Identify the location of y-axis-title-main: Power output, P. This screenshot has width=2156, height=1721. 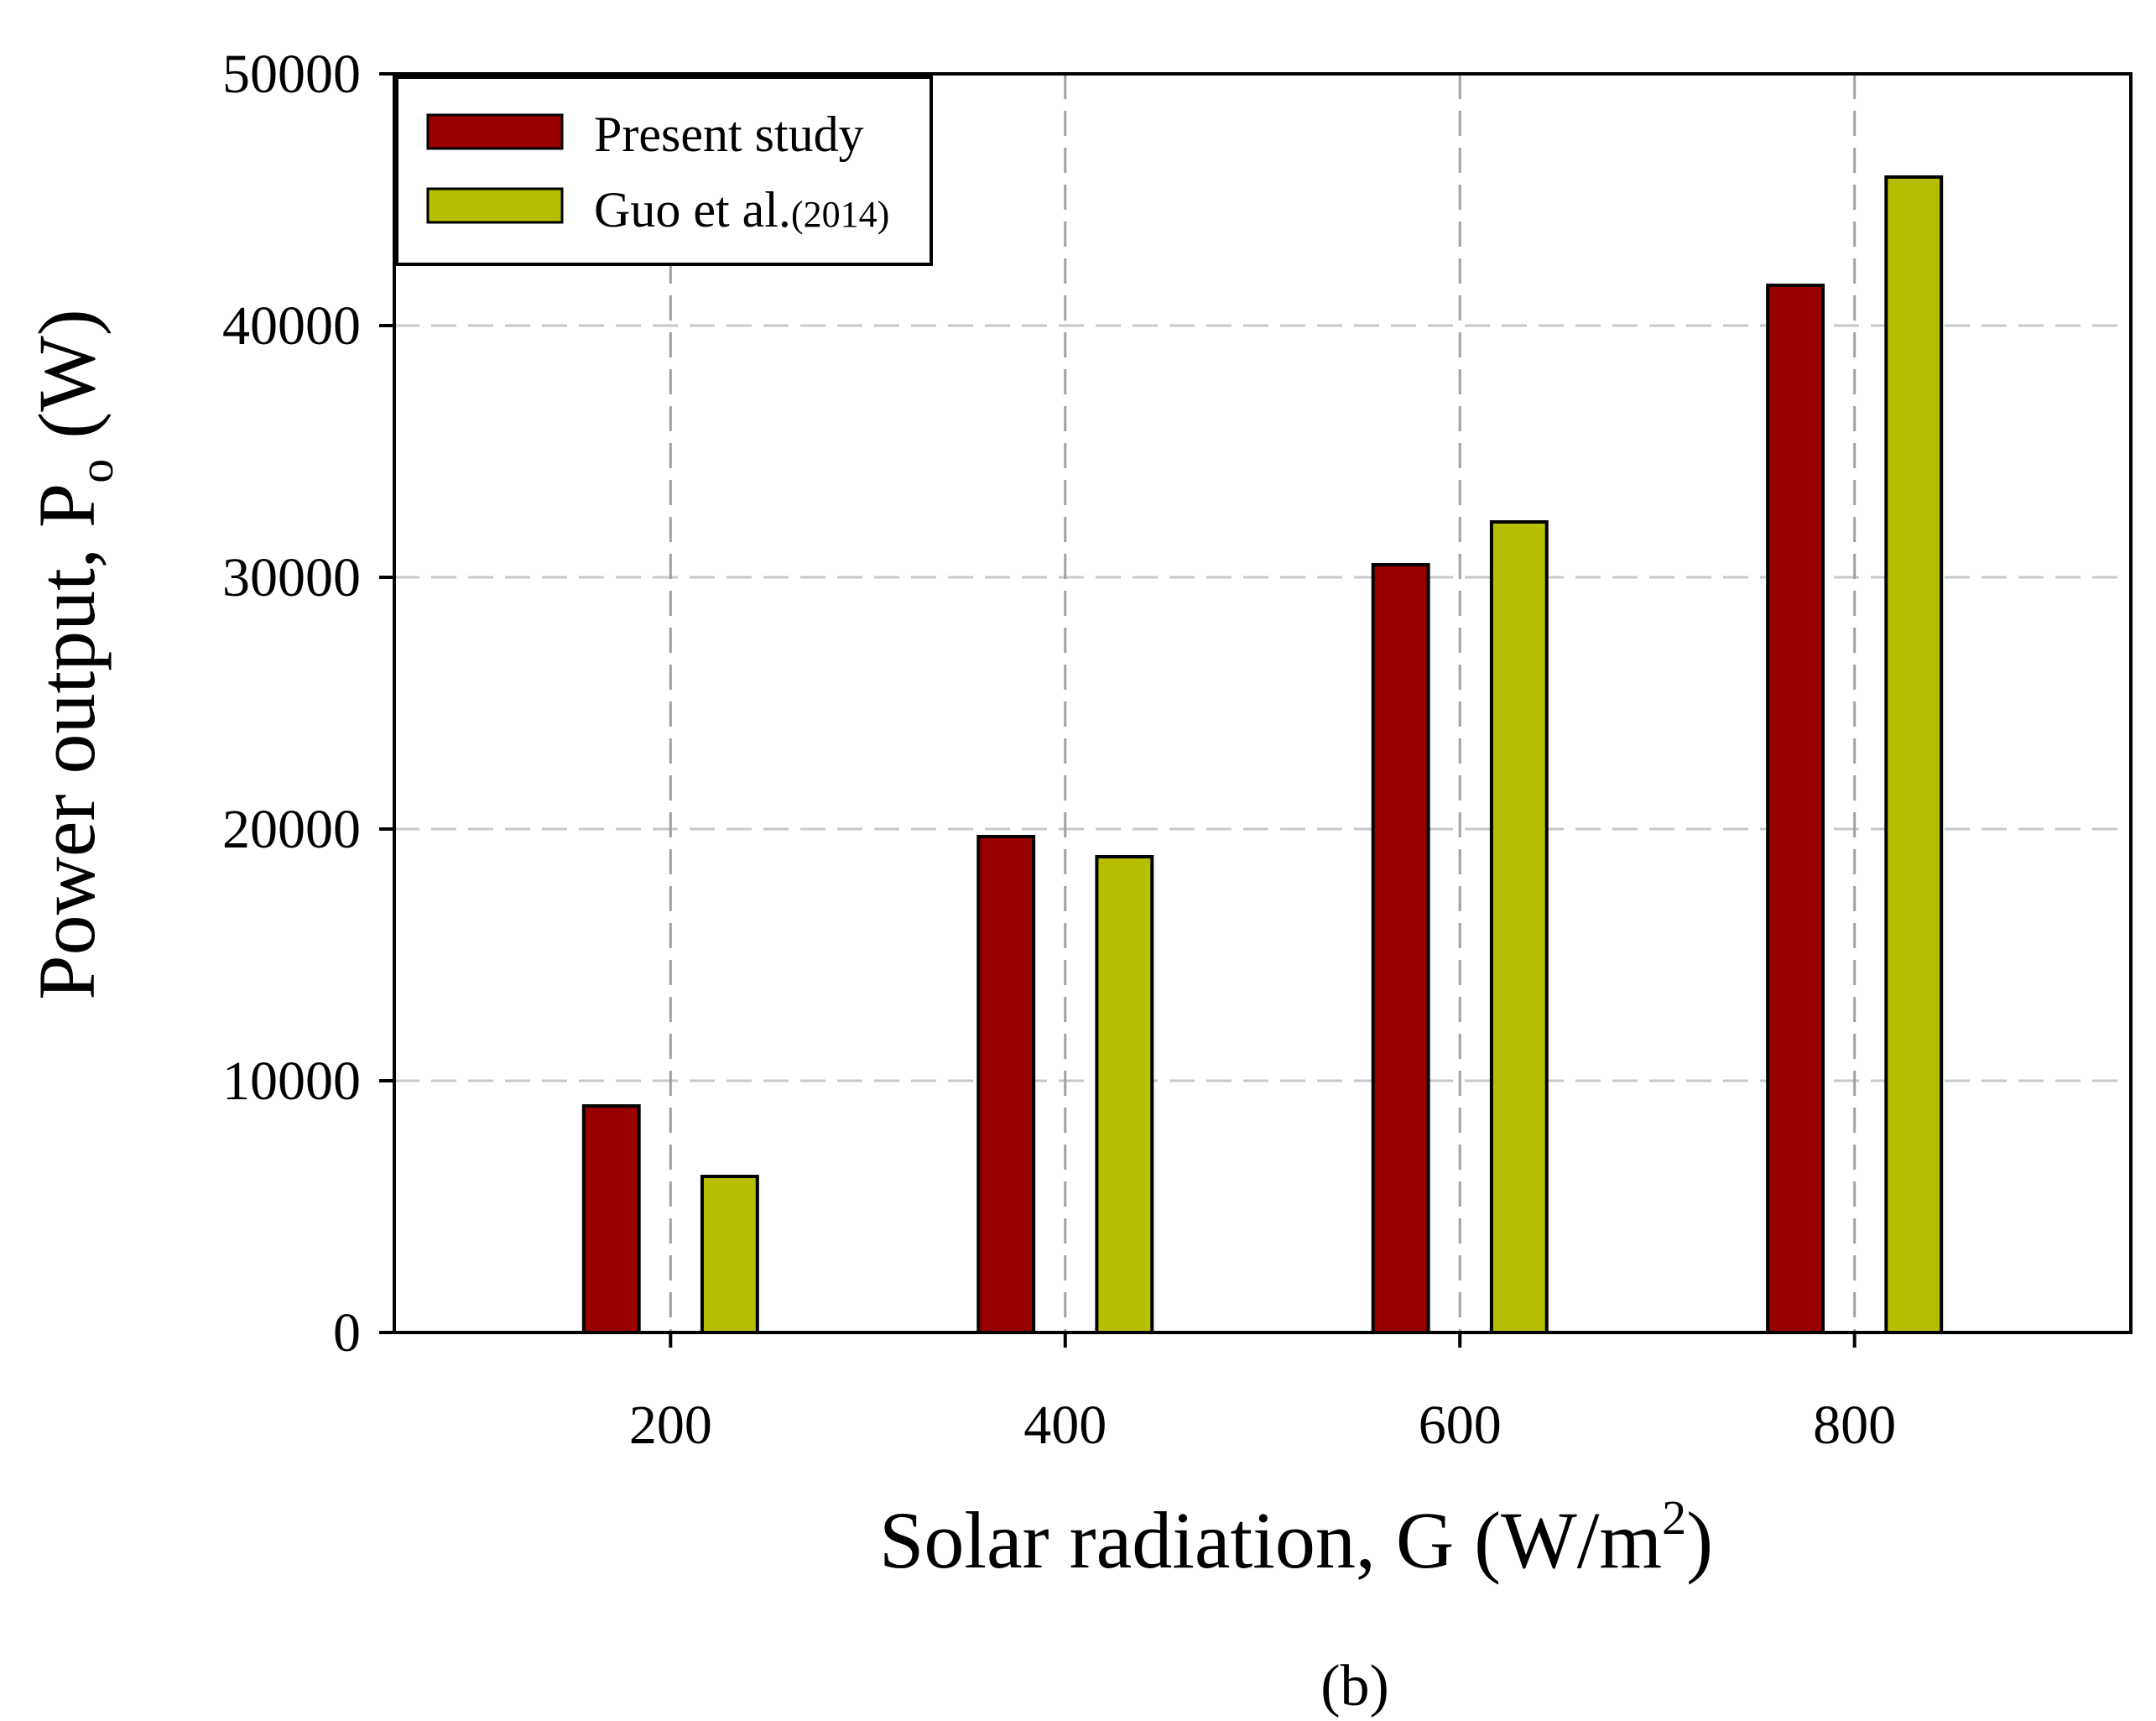
(67, 741).